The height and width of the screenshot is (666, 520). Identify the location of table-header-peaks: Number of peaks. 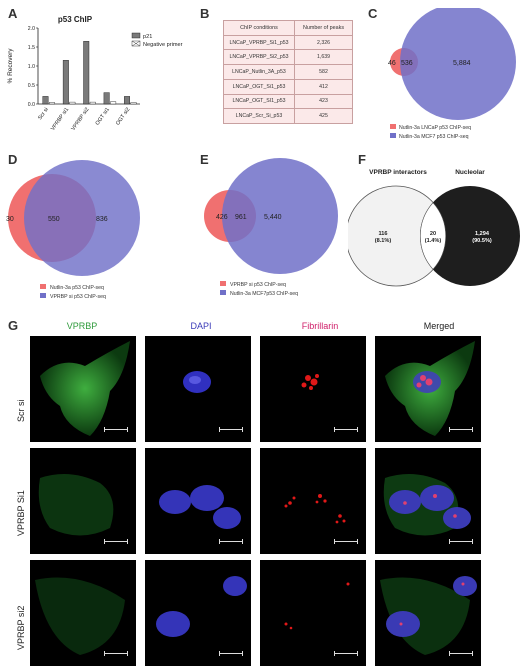
(323, 28).